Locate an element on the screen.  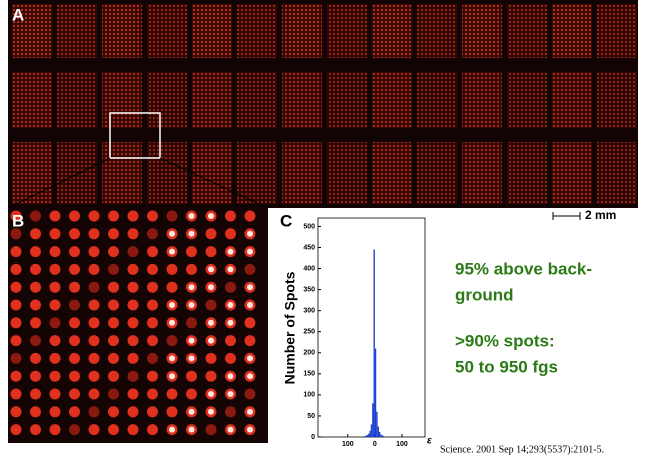
x-tick-label: 0 is located at coordinates (375, 444).